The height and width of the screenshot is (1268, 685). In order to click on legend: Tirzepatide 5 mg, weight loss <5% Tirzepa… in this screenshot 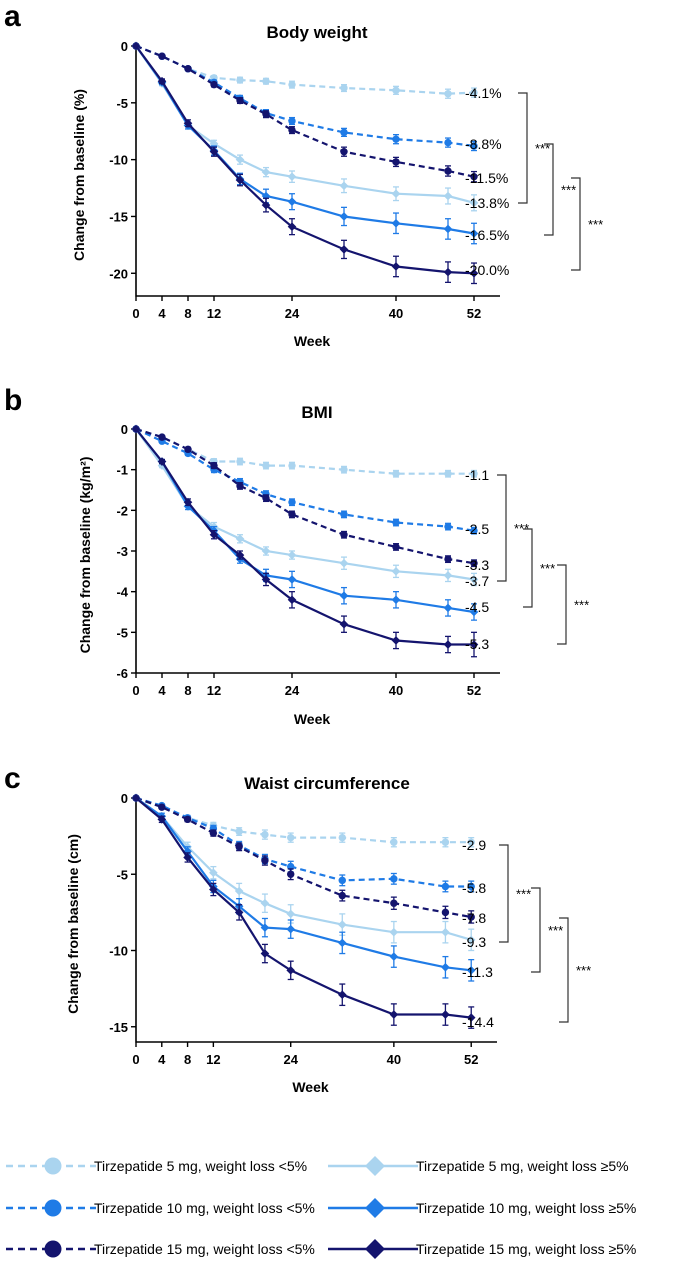, I will do `click(321, 1207)`.